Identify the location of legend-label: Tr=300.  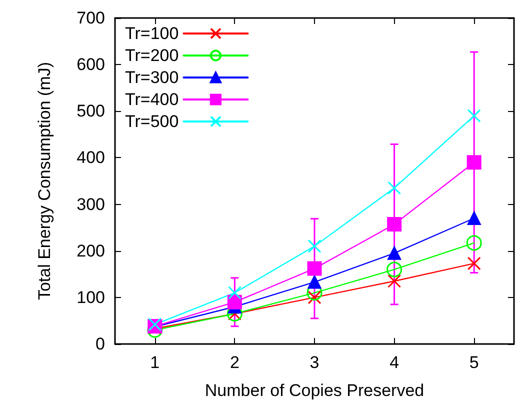
(151, 77).